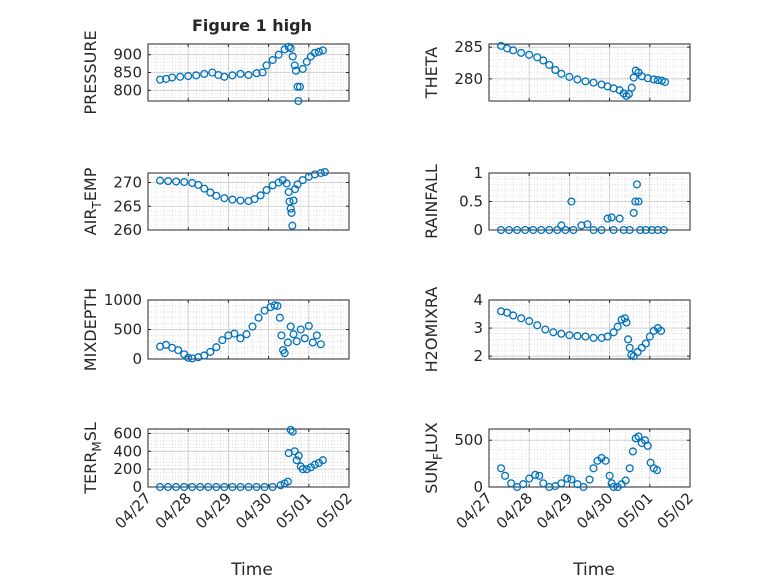  I want to click on subplot-2: 280 285 THETA, so click(556, 70).